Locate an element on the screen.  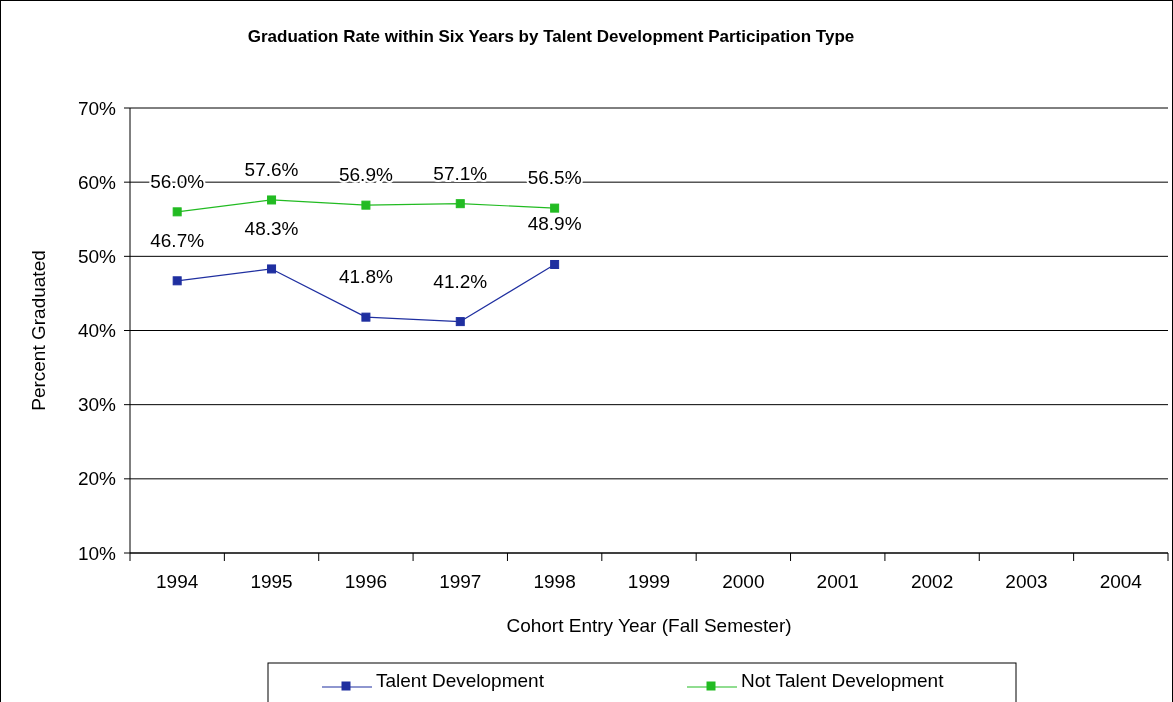
x-tick-label: 2002 is located at coordinates (932, 581).